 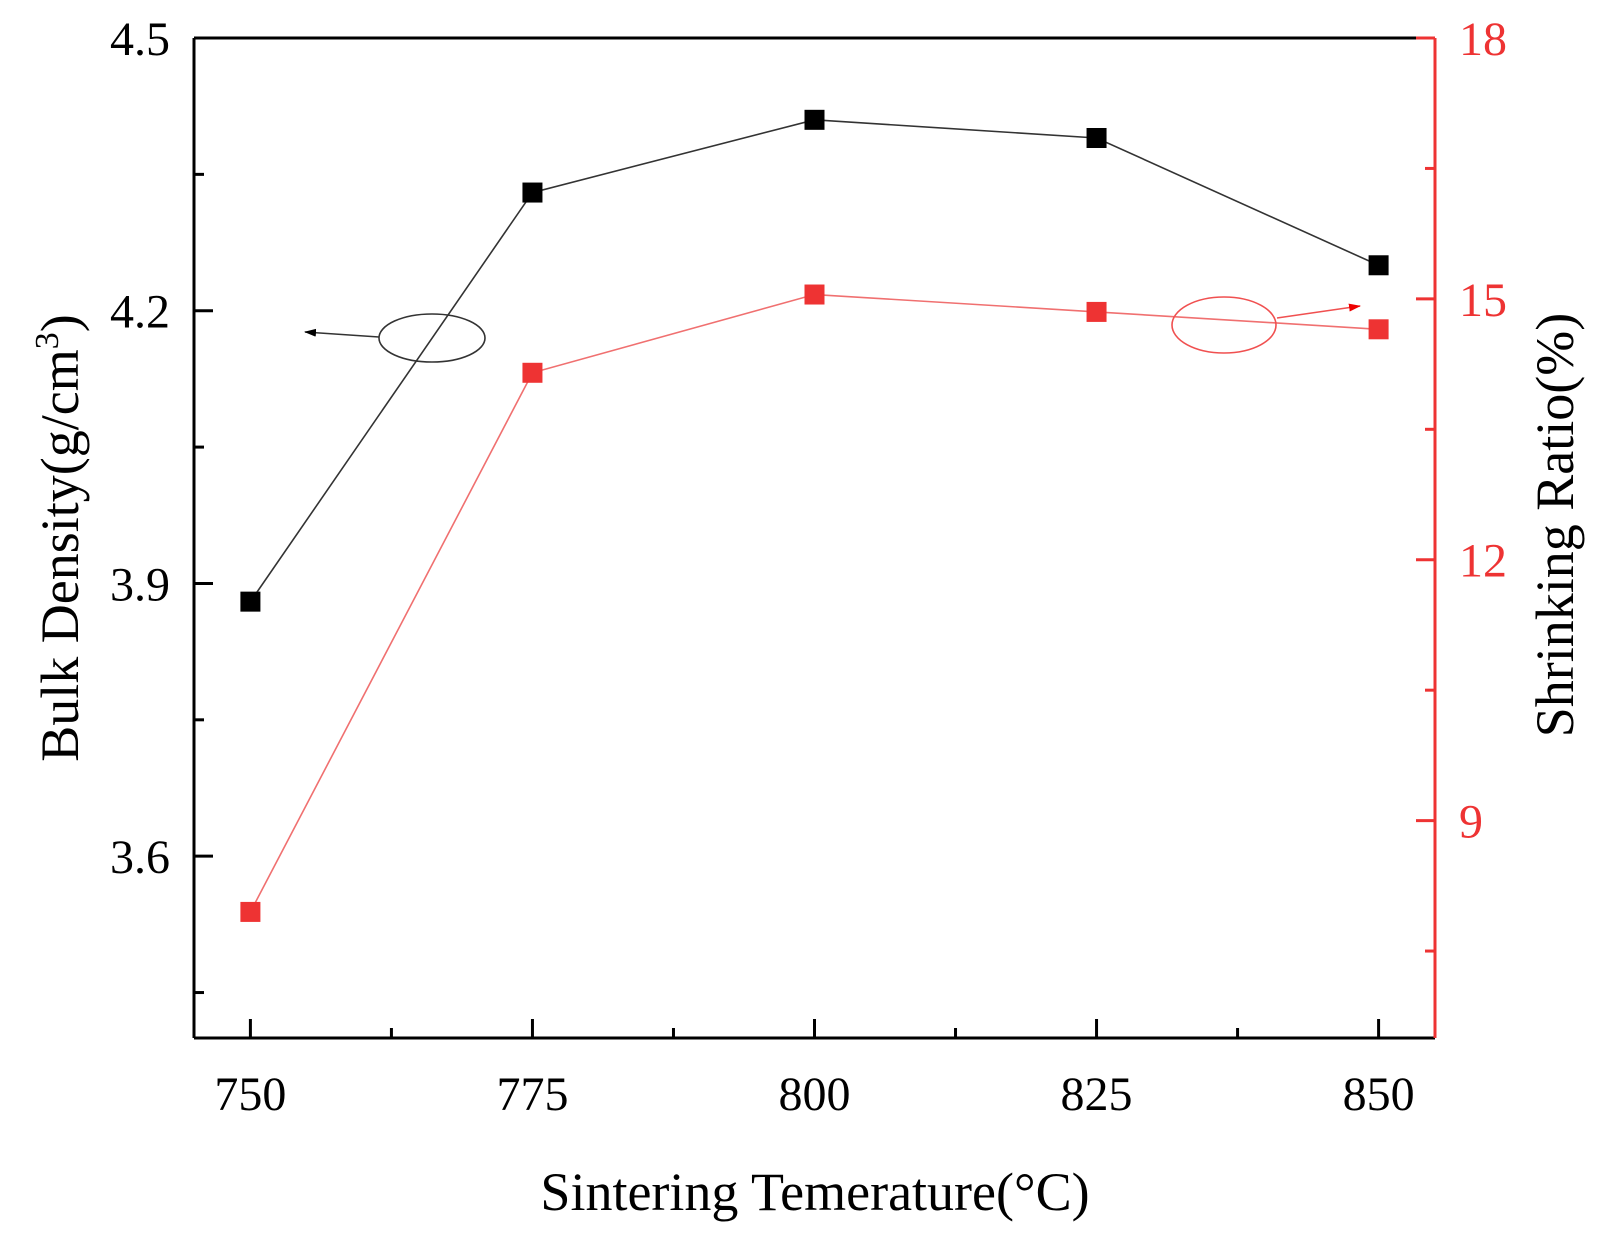 I want to click on left-y-axis-title-sup: 3, so click(x=47, y=340).